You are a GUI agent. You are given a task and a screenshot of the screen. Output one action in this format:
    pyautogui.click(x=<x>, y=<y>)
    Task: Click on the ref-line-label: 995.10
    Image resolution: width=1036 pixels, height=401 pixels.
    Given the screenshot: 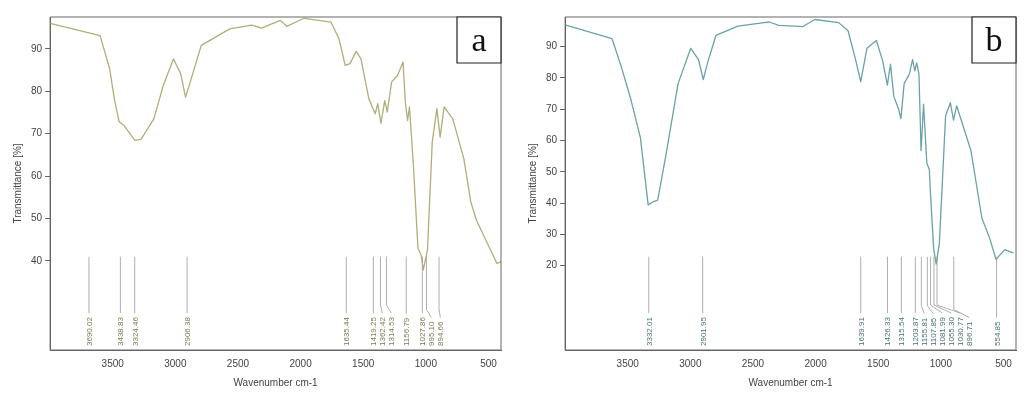 What is the action you would take?
    pyautogui.click(x=432, y=333)
    